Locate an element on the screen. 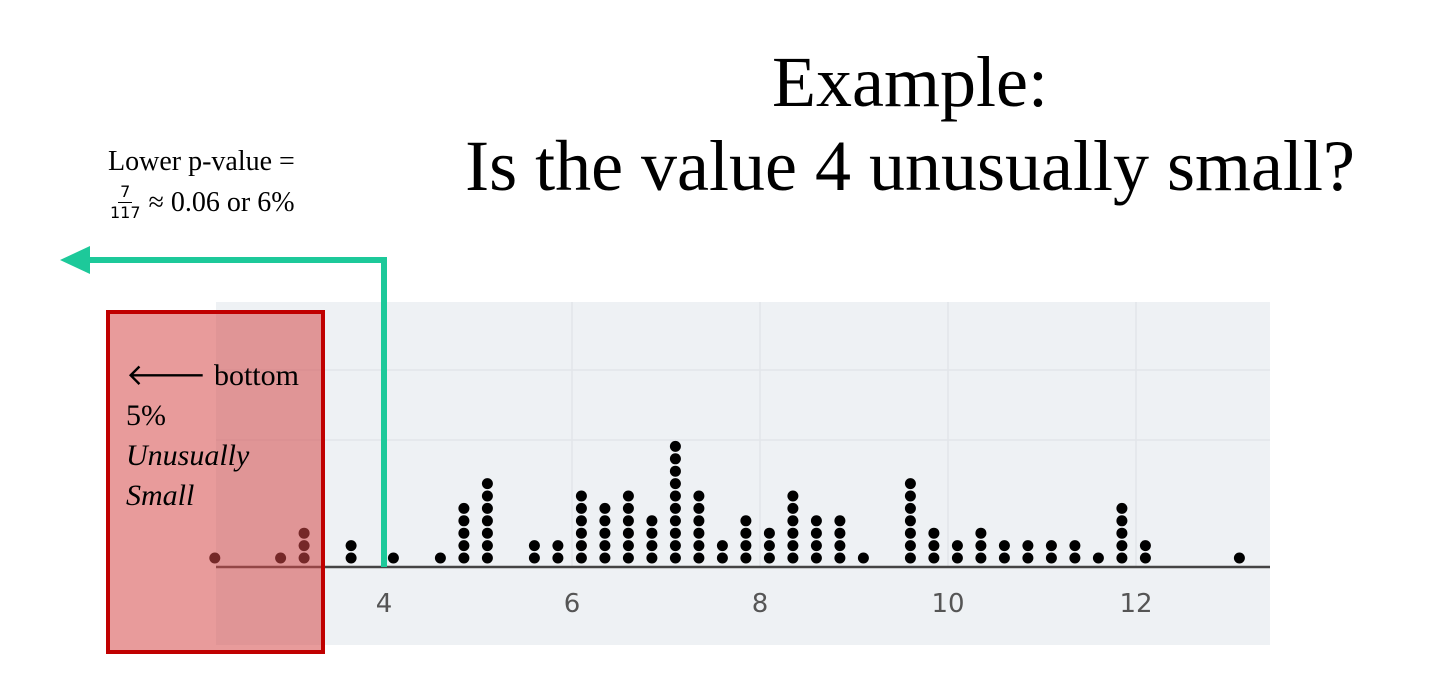 This screenshot has height=682, width=1448. region-label: 🡐 bottom 5% Unusually Small is located at coordinates (212, 436).